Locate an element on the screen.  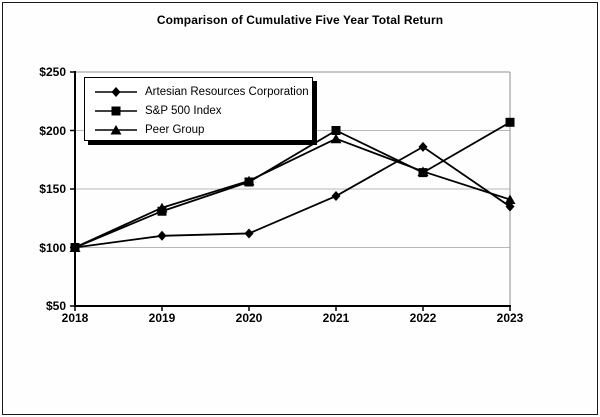
x-axis-tick-label: 2022 is located at coordinates (423, 318).